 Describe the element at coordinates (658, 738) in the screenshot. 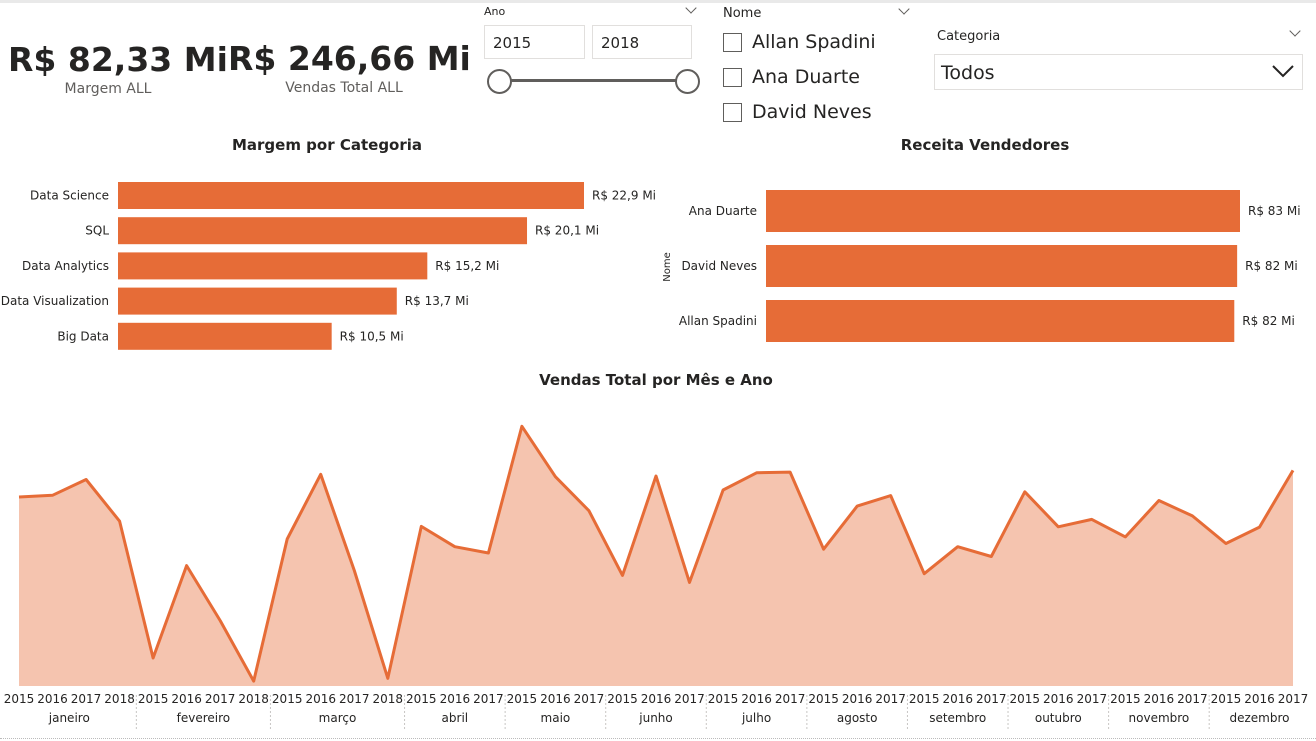

I see `bottom-border` at that location.